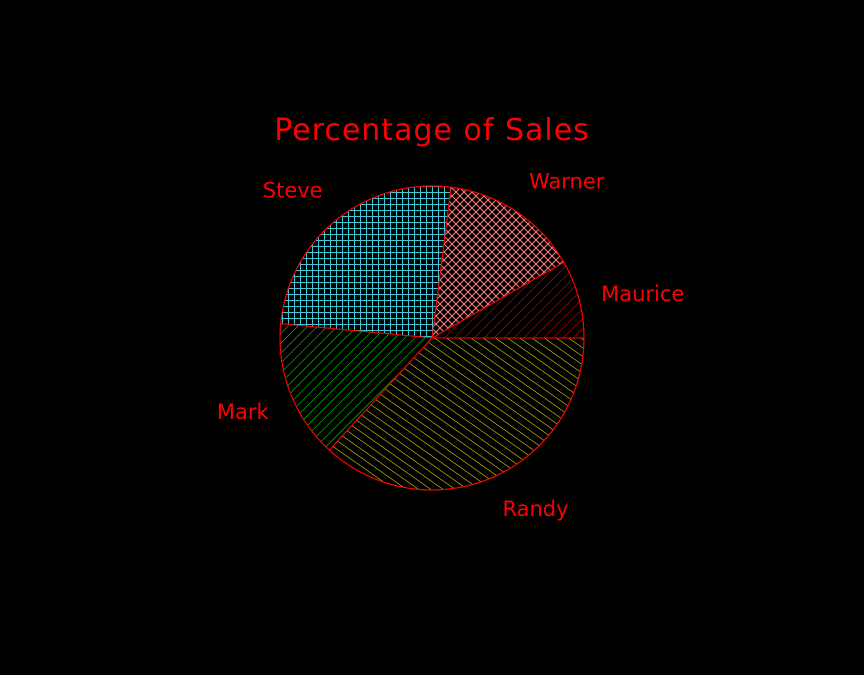  What do you see at coordinates (293, 190) in the screenshot?
I see `slice-label-steve: Steve` at bounding box center [293, 190].